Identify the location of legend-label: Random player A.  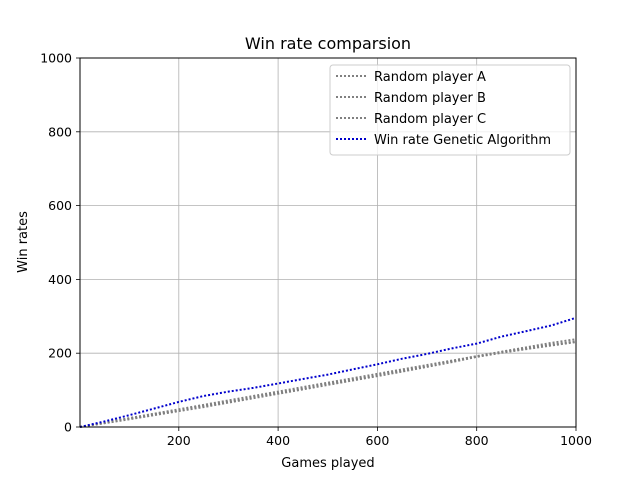
(430, 77).